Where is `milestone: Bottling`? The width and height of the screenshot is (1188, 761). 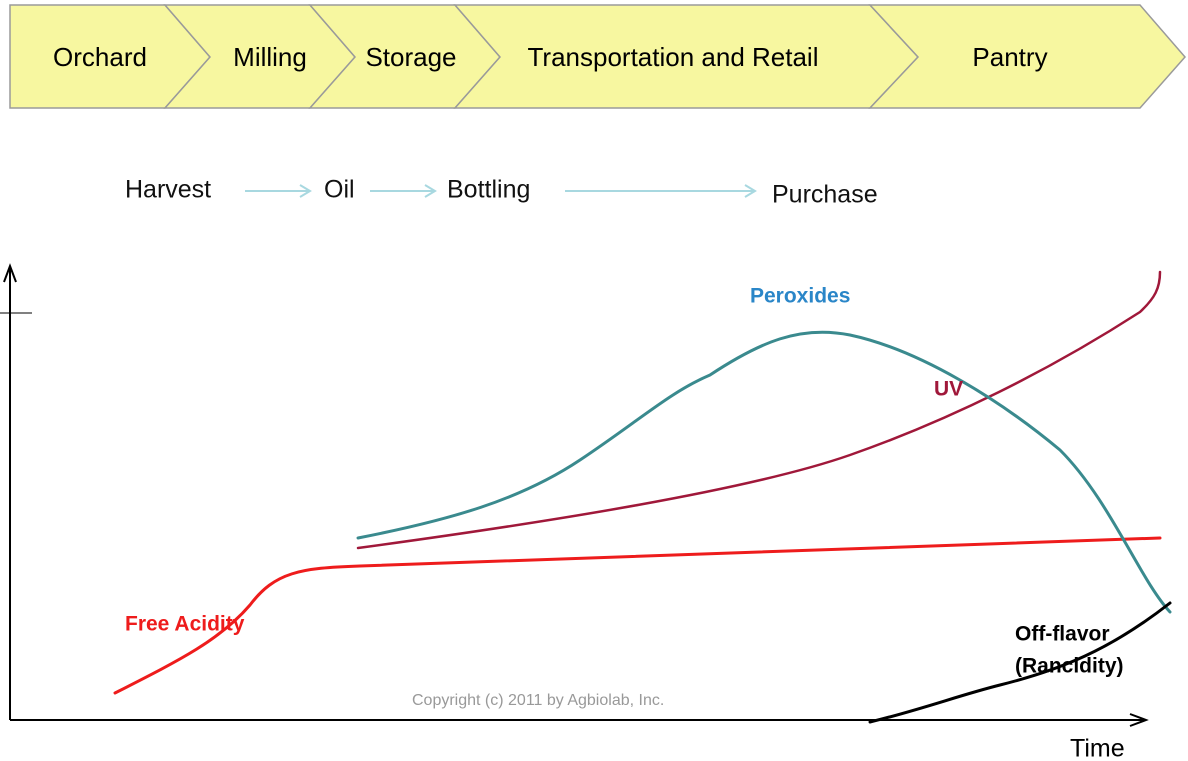
milestone: Bottling is located at coordinates (488, 190).